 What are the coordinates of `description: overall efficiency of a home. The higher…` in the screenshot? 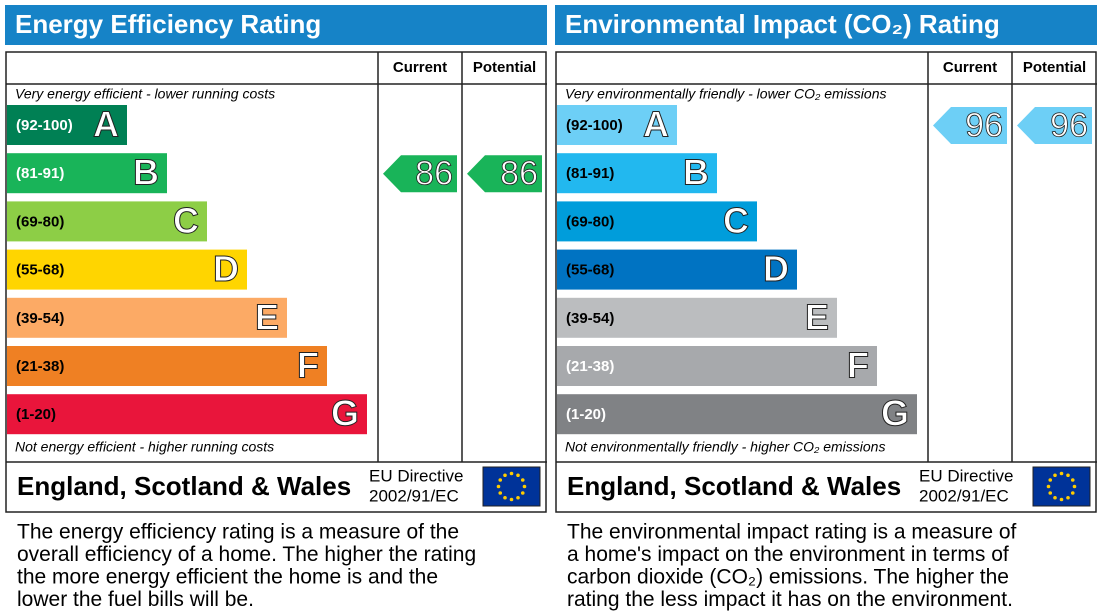 It's located at (246, 554).